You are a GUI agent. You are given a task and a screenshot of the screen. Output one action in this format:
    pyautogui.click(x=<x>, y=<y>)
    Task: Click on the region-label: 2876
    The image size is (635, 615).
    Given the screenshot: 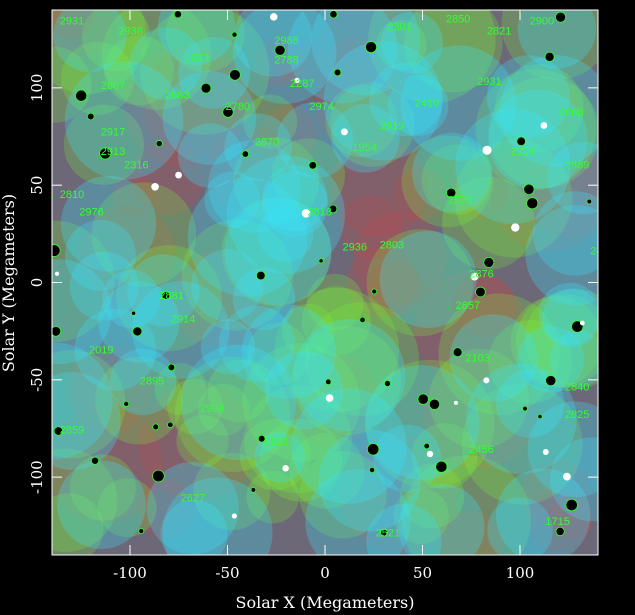 What is the action you would take?
    pyautogui.click(x=481, y=275)
    